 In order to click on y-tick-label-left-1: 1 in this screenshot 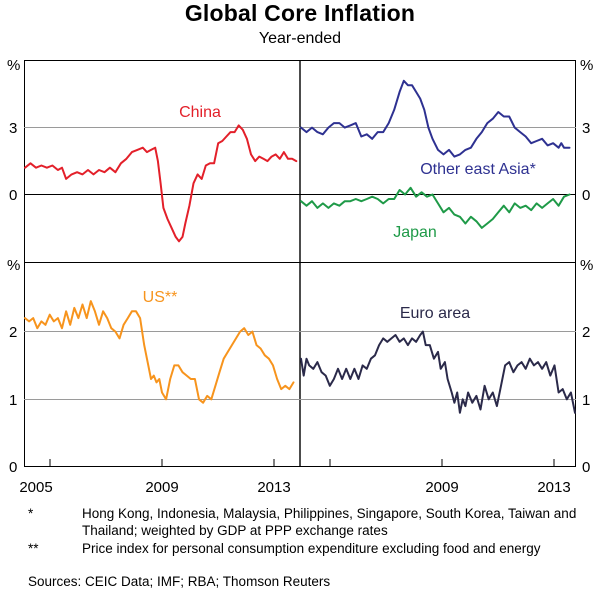, I will do `click(13, 400)`.